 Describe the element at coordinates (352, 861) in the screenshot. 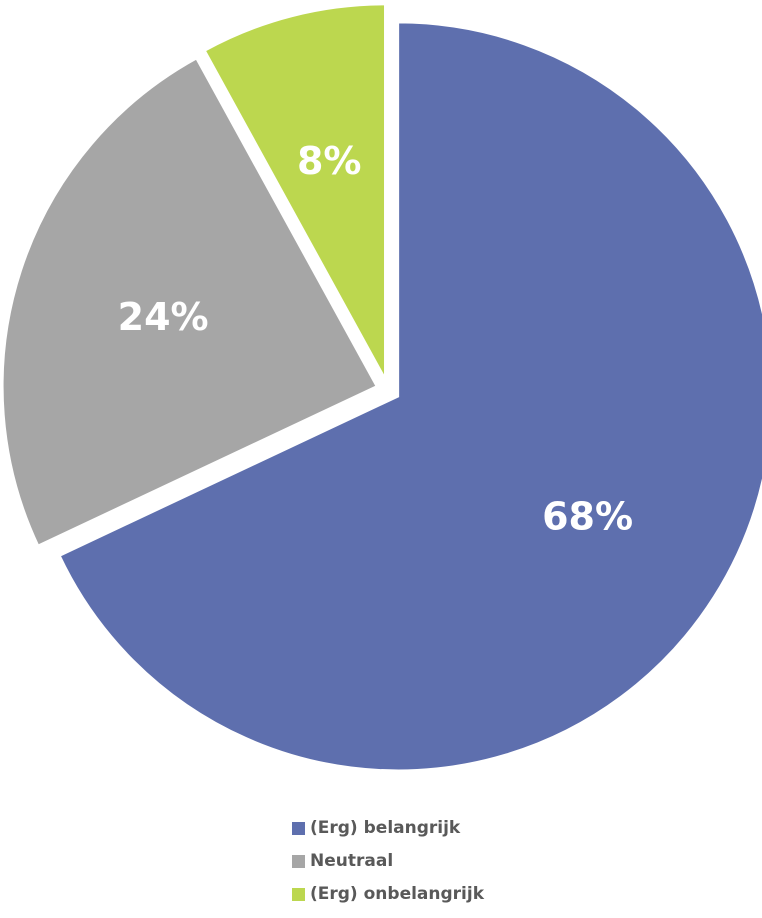

I see `legend-label: Neutraal` at that location.